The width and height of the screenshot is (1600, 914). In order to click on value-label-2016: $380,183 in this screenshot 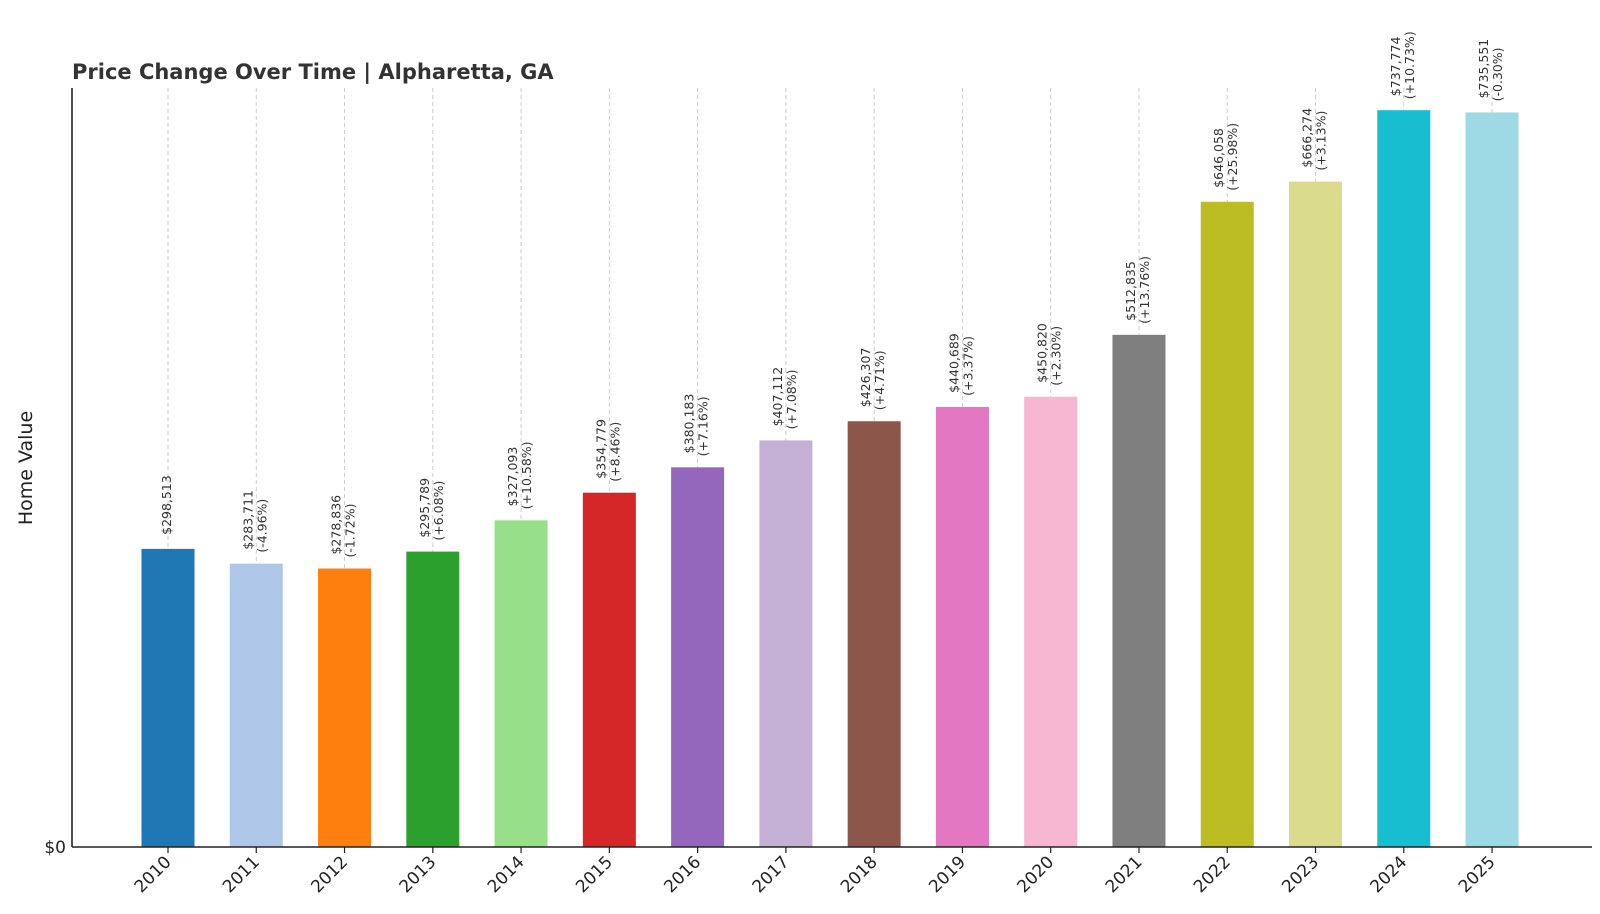, I will do `click(689, 424)`.